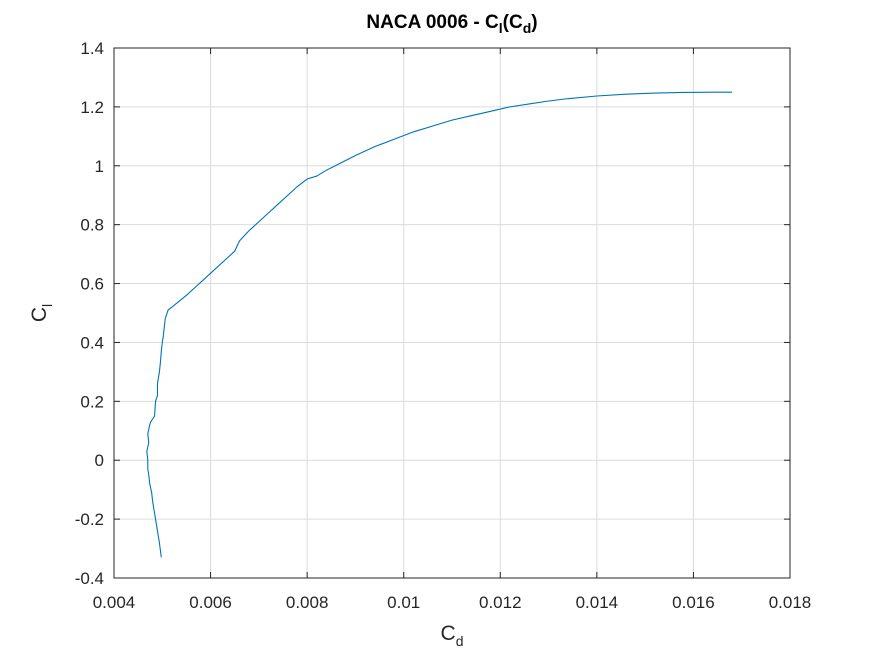  What do you see at coordinates (451, 24) in the screenshot?
I see `chart-title: NACA 0006 - Cl(Cd)` at bounding box center [451, 24].